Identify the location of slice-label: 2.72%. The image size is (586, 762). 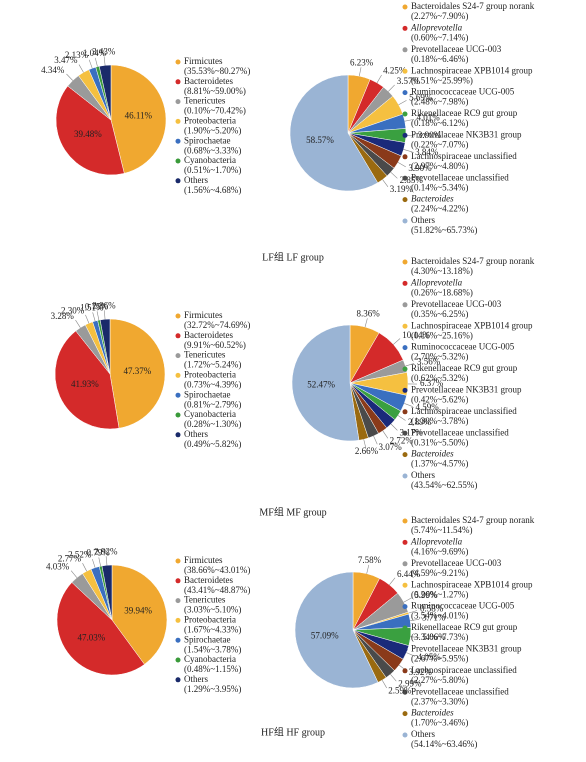
(402, 441).